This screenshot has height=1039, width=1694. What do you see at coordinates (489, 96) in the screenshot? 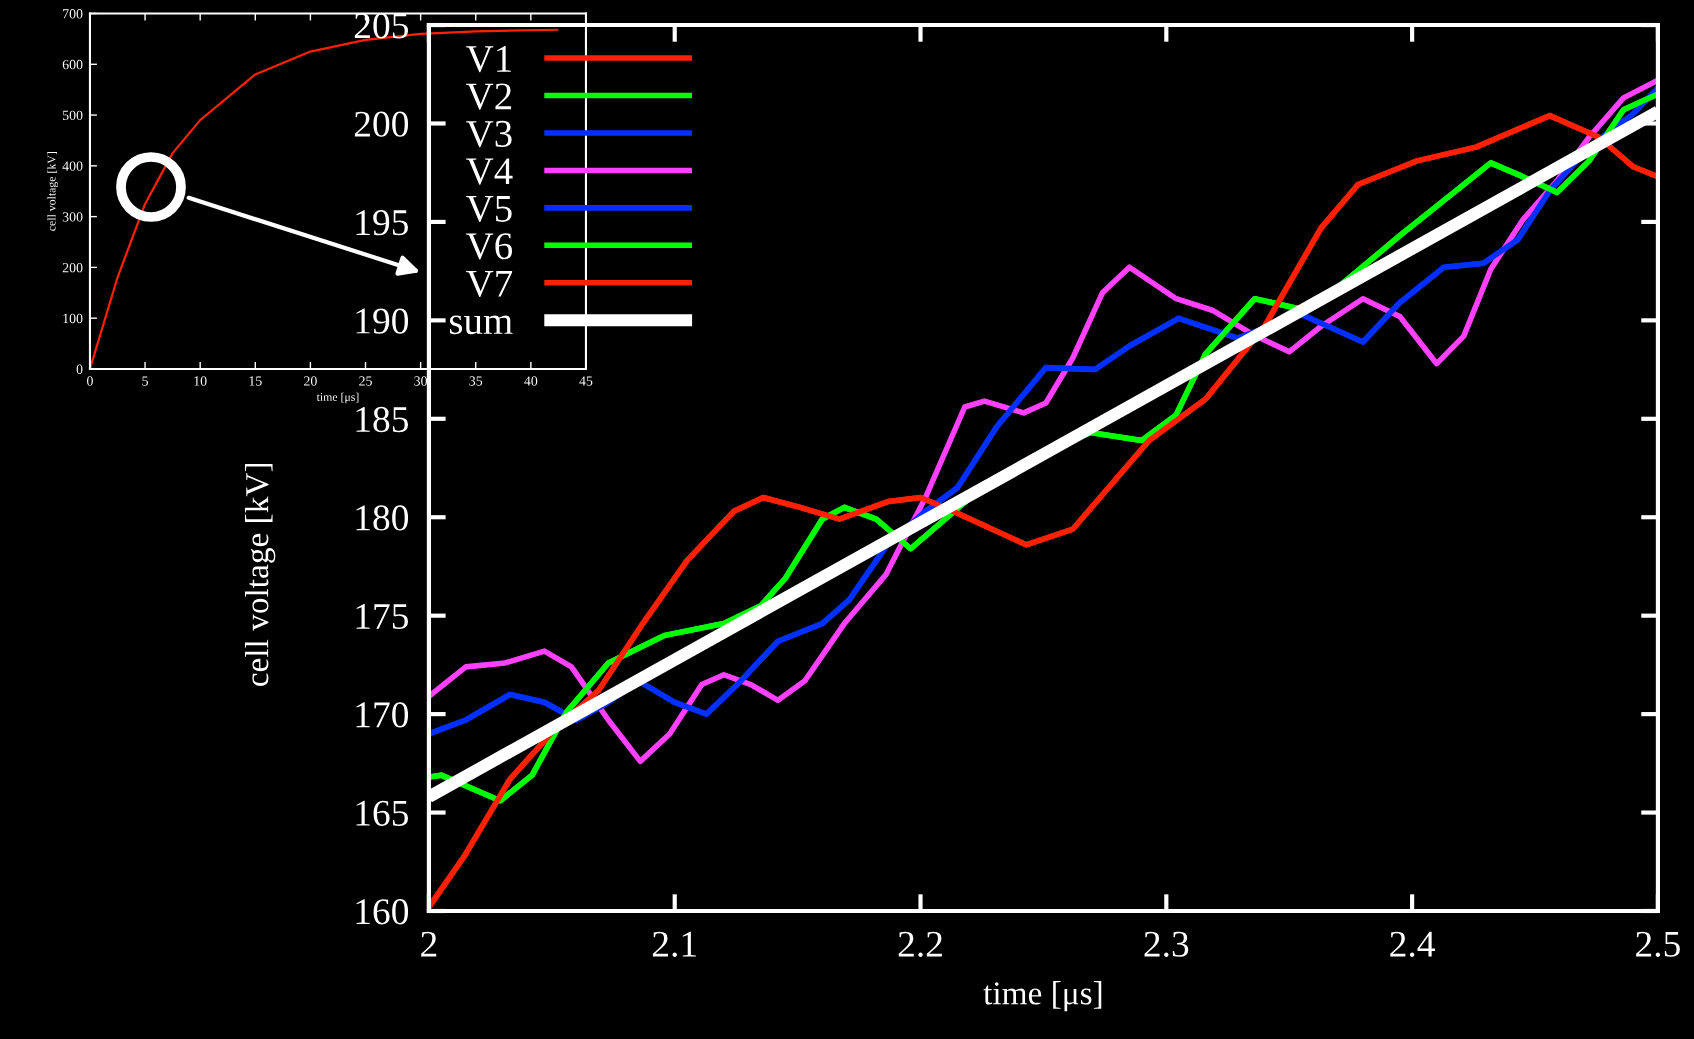
I see `legend-label: V2` at bounding box center [489, 96].